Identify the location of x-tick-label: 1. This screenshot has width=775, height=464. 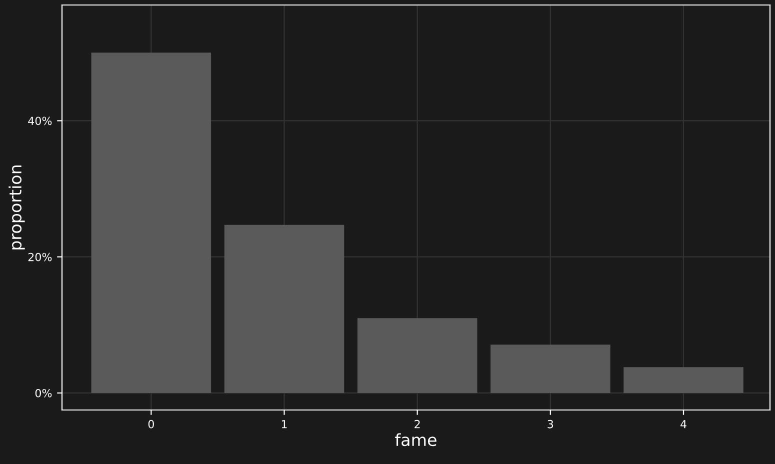
(284, 424).